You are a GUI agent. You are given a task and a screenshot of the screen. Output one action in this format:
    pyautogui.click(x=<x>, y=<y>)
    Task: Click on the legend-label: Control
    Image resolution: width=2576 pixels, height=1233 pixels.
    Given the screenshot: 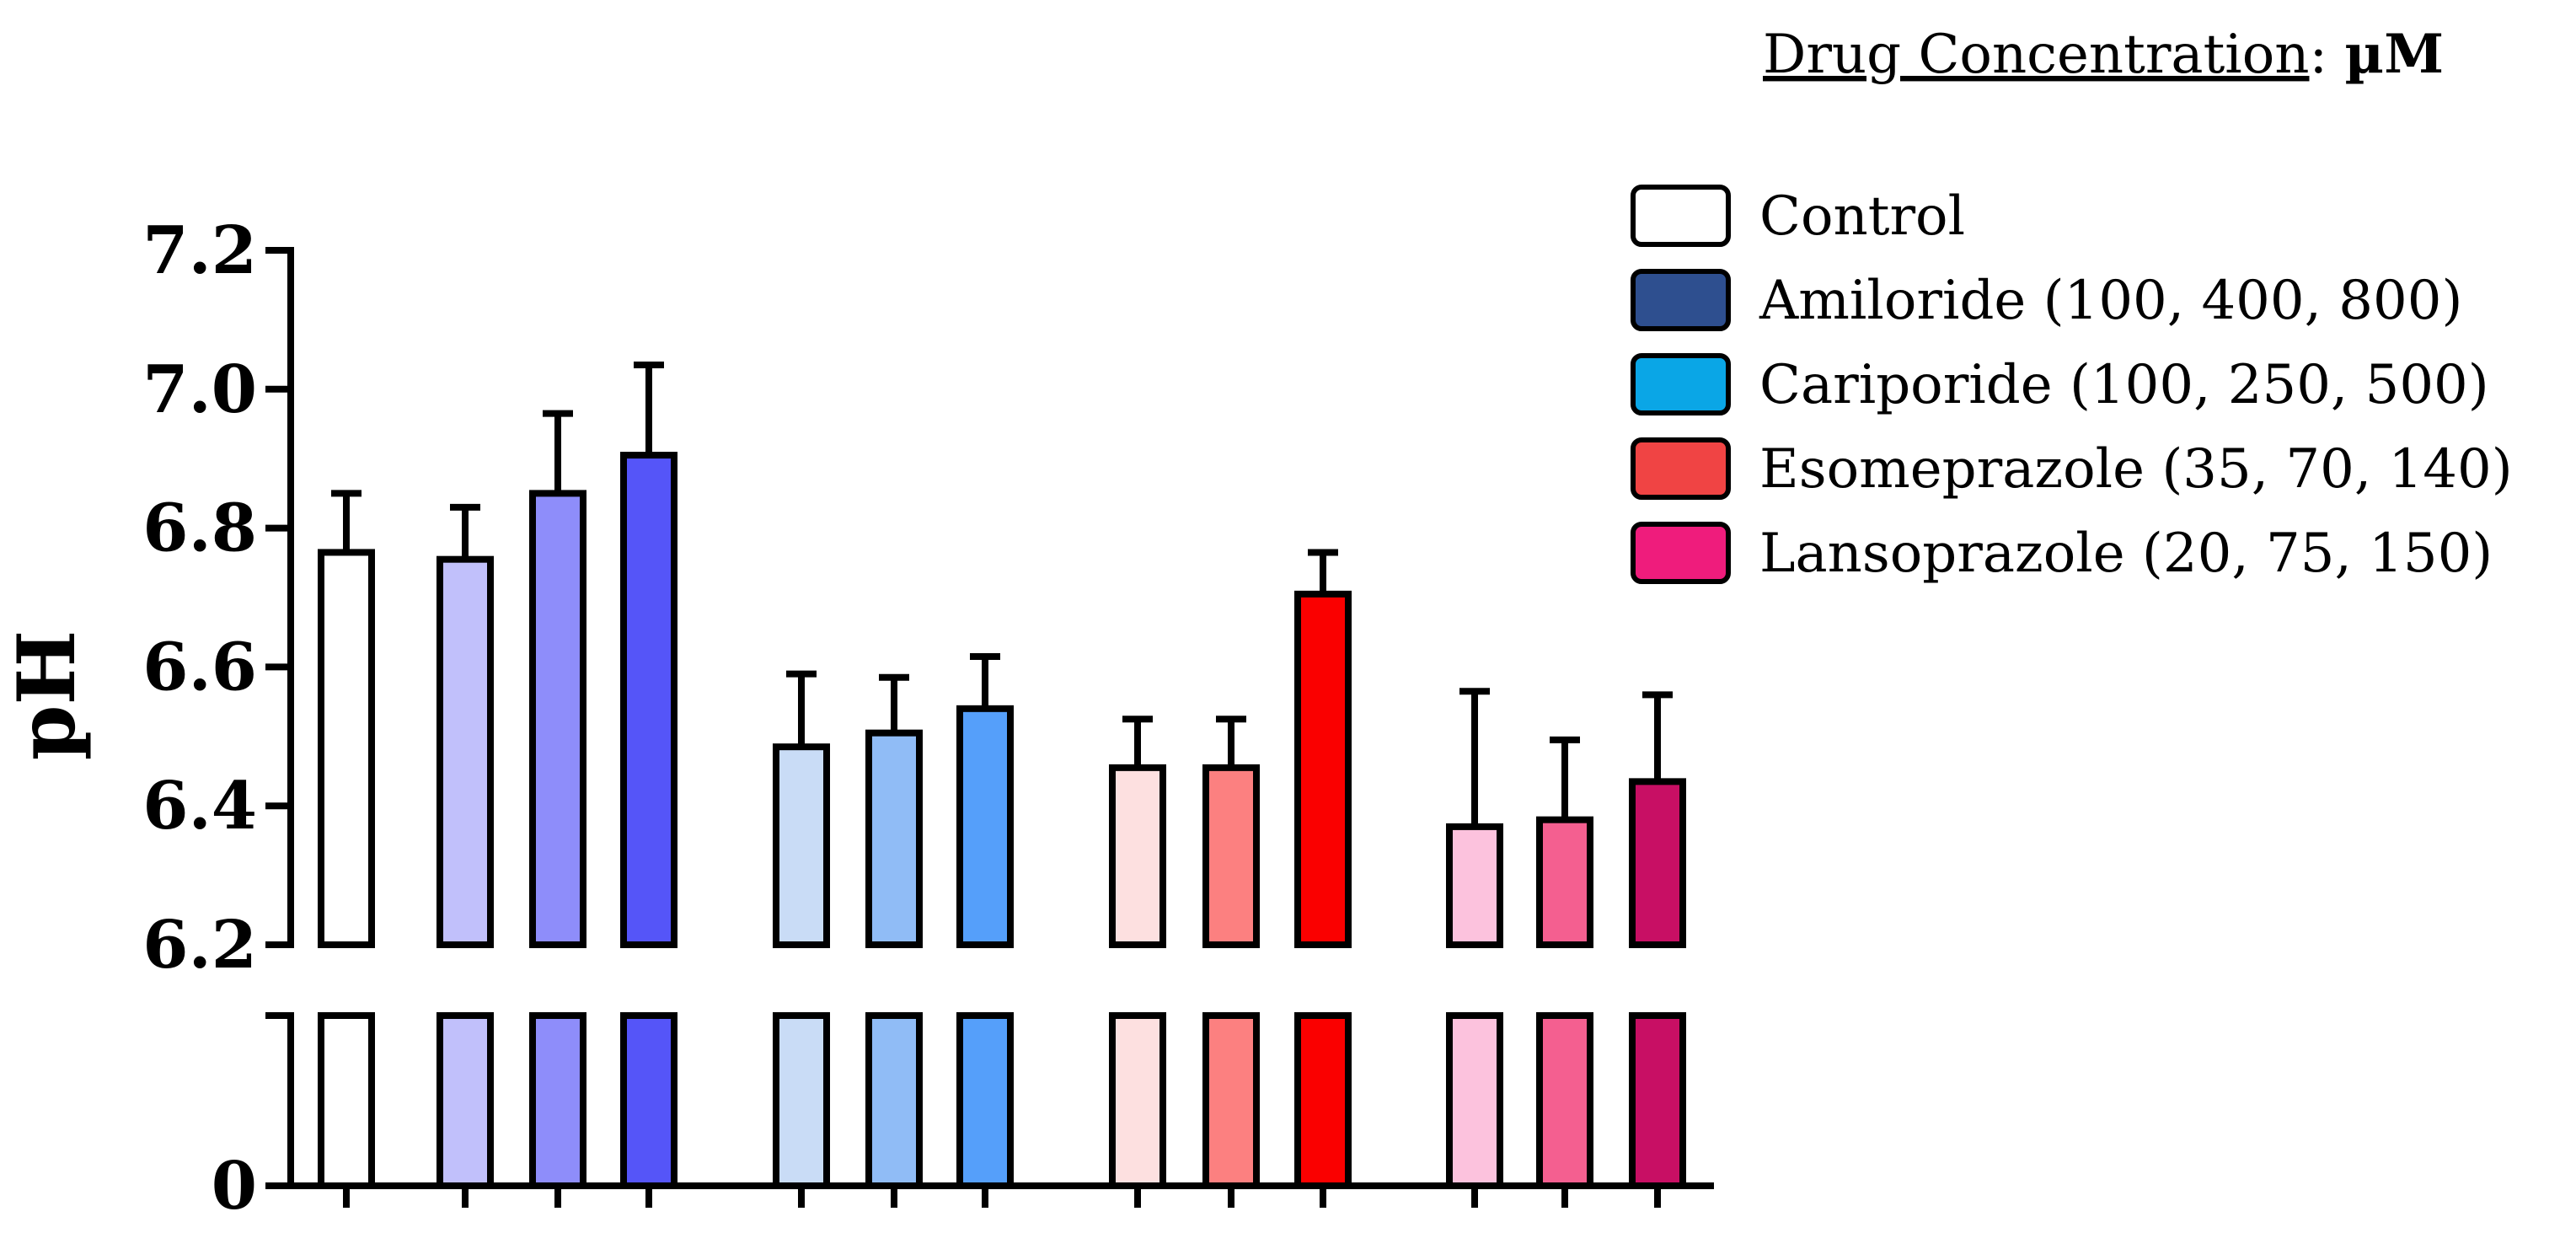 What is the action you would take?
    pyautogui.click(x=1862, y=217)
    